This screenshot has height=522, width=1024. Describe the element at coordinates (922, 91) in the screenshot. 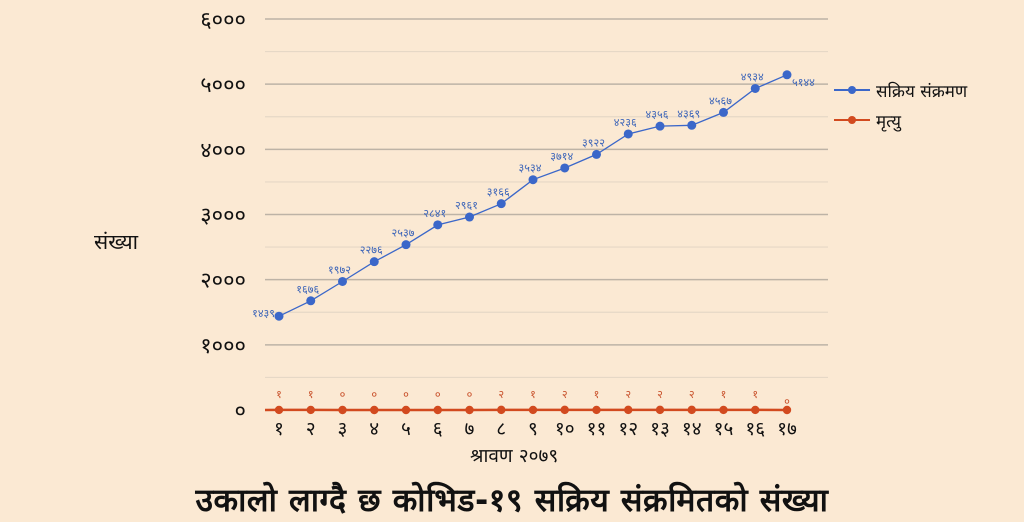

I see `legend-label-active: सक्रिय संक्रमण` at that location.